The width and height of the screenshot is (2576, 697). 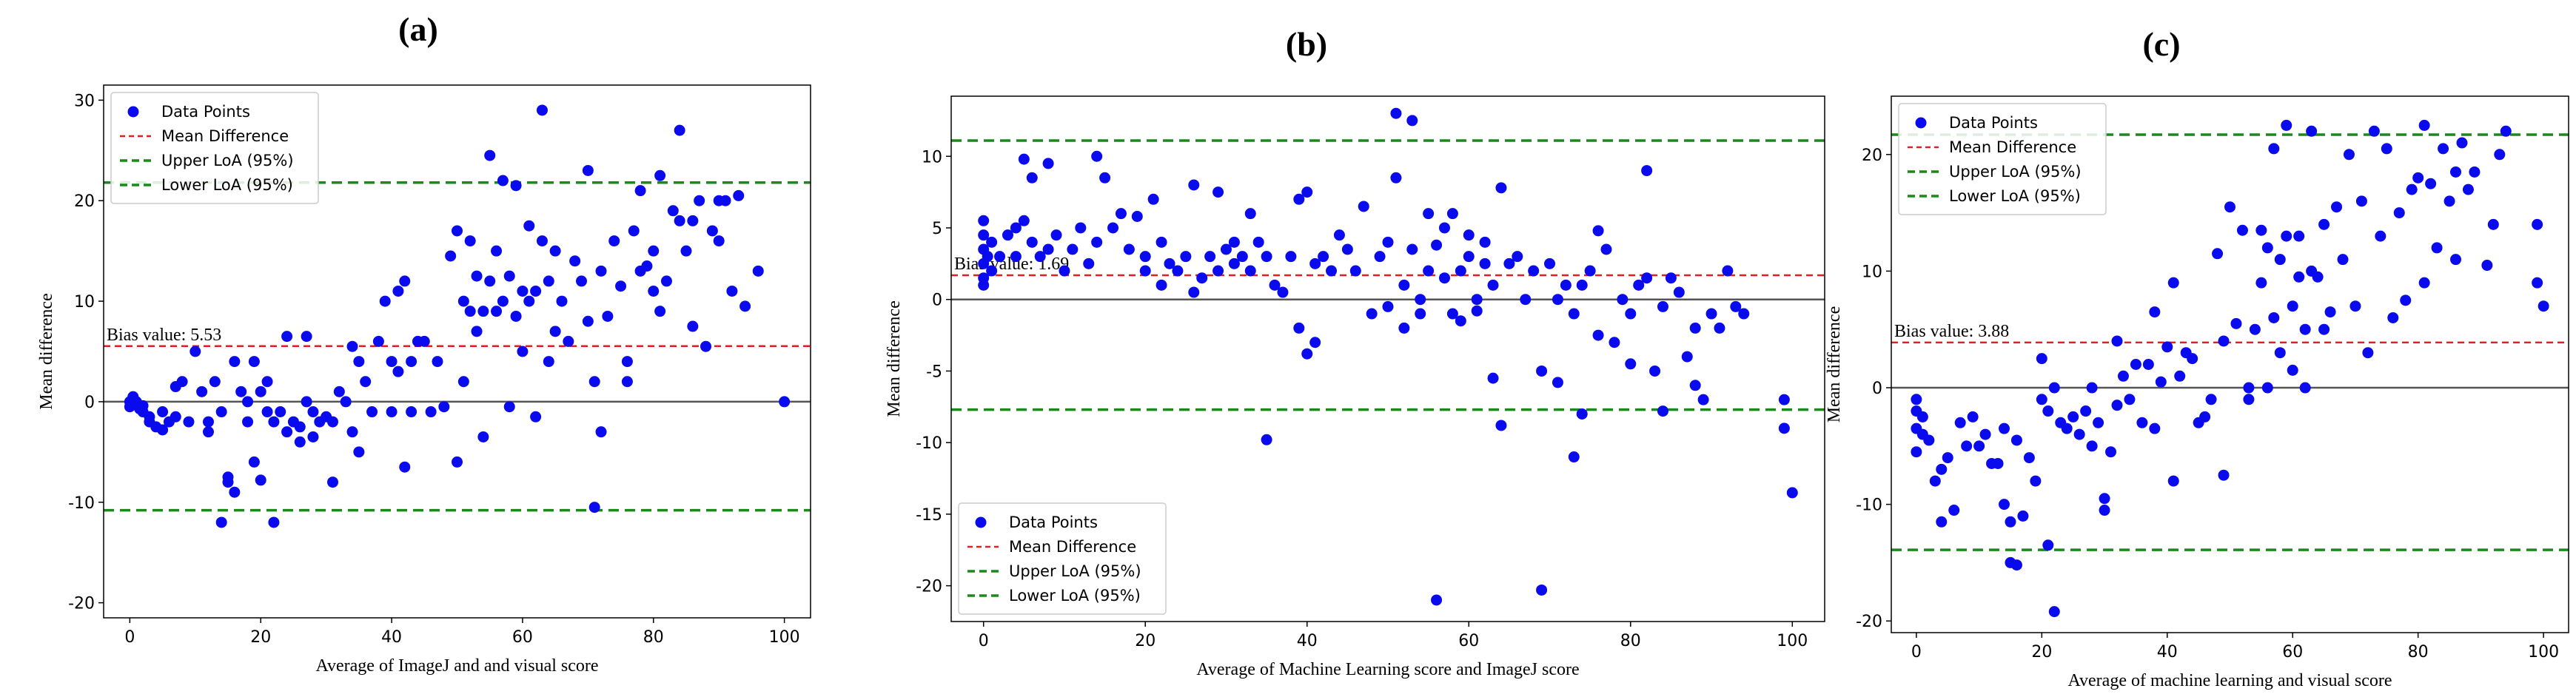 I want to click on y-tick-label: -10, so click(x=1869, y=505).